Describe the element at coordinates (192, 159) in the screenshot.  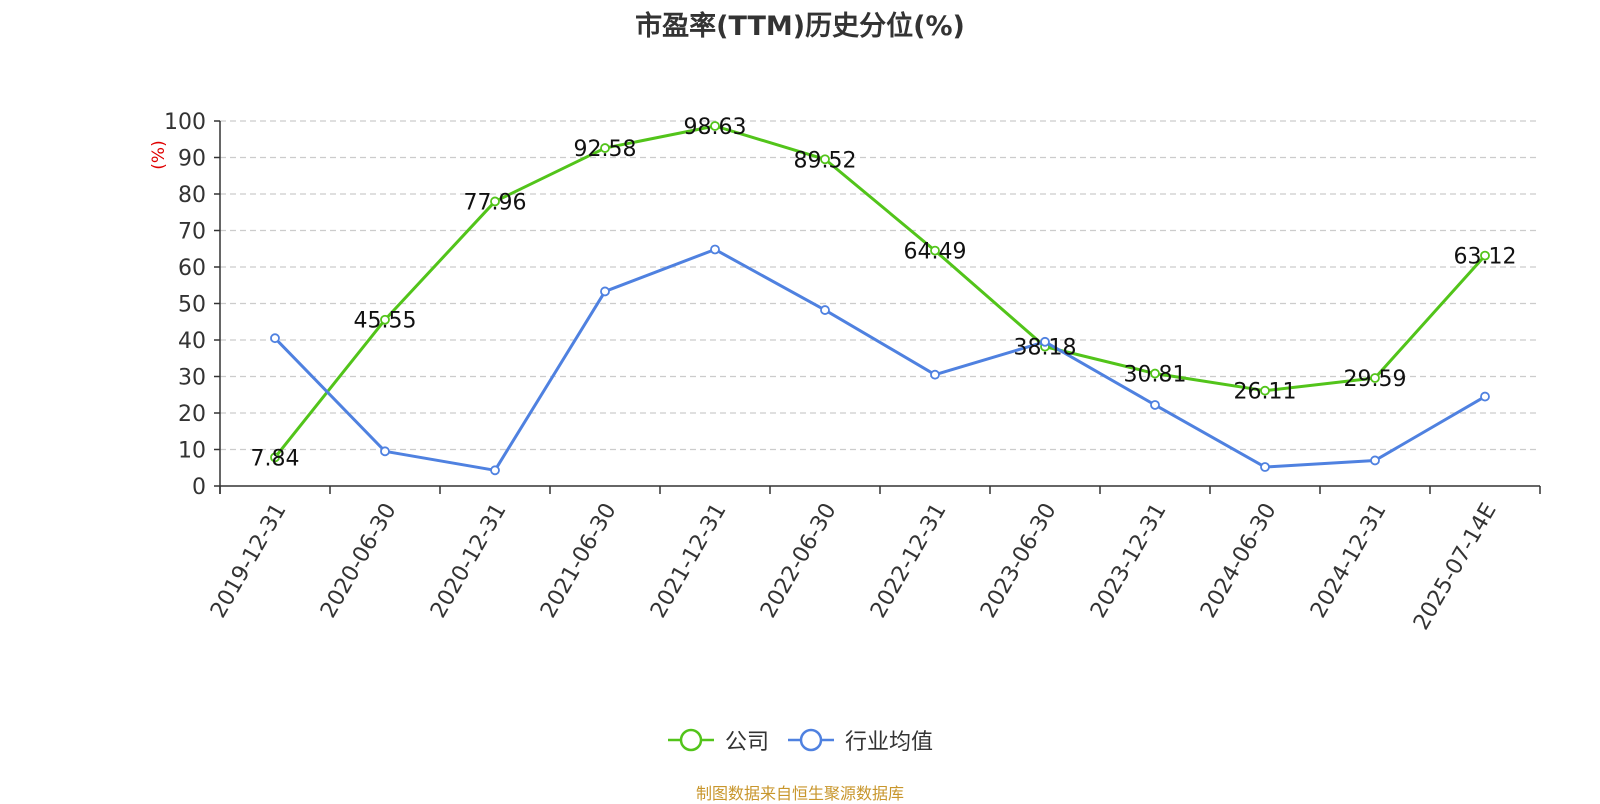
I see `y-tick-label: 90` at that location.